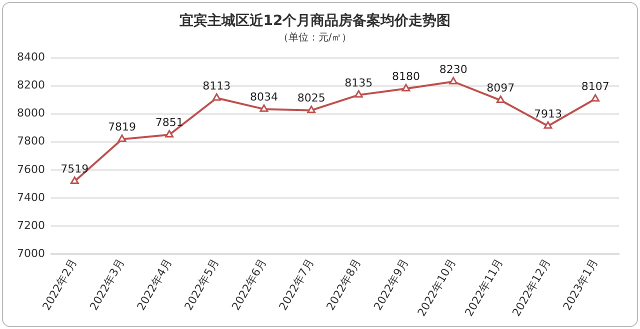  Describe the element at coordinates (30, 141) in the screenshot. I see `y-tick-label: 7800` at that location.